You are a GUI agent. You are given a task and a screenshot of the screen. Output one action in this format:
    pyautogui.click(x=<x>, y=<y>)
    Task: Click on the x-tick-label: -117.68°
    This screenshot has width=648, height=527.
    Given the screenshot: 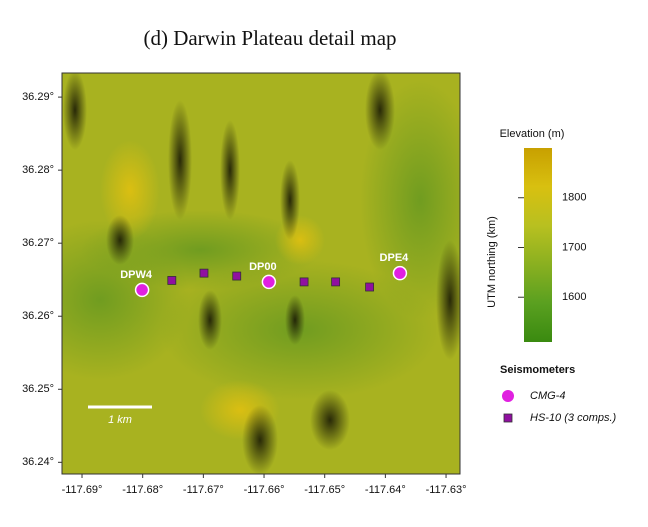 What is the action you would take?
    pyautogui.click(x=142, y=490)
    